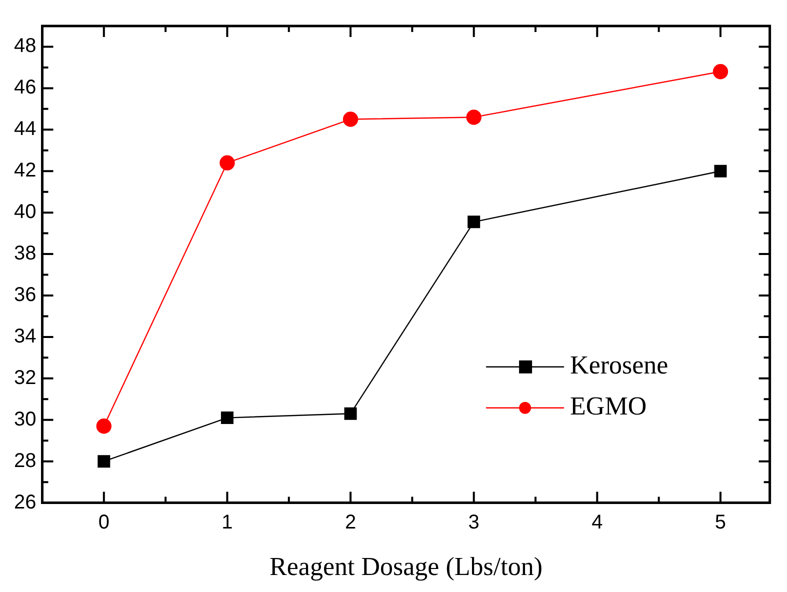  Describe the element at coordinates (25, 253) in the screenshot. I see `y-tick-label: 38` at that location.